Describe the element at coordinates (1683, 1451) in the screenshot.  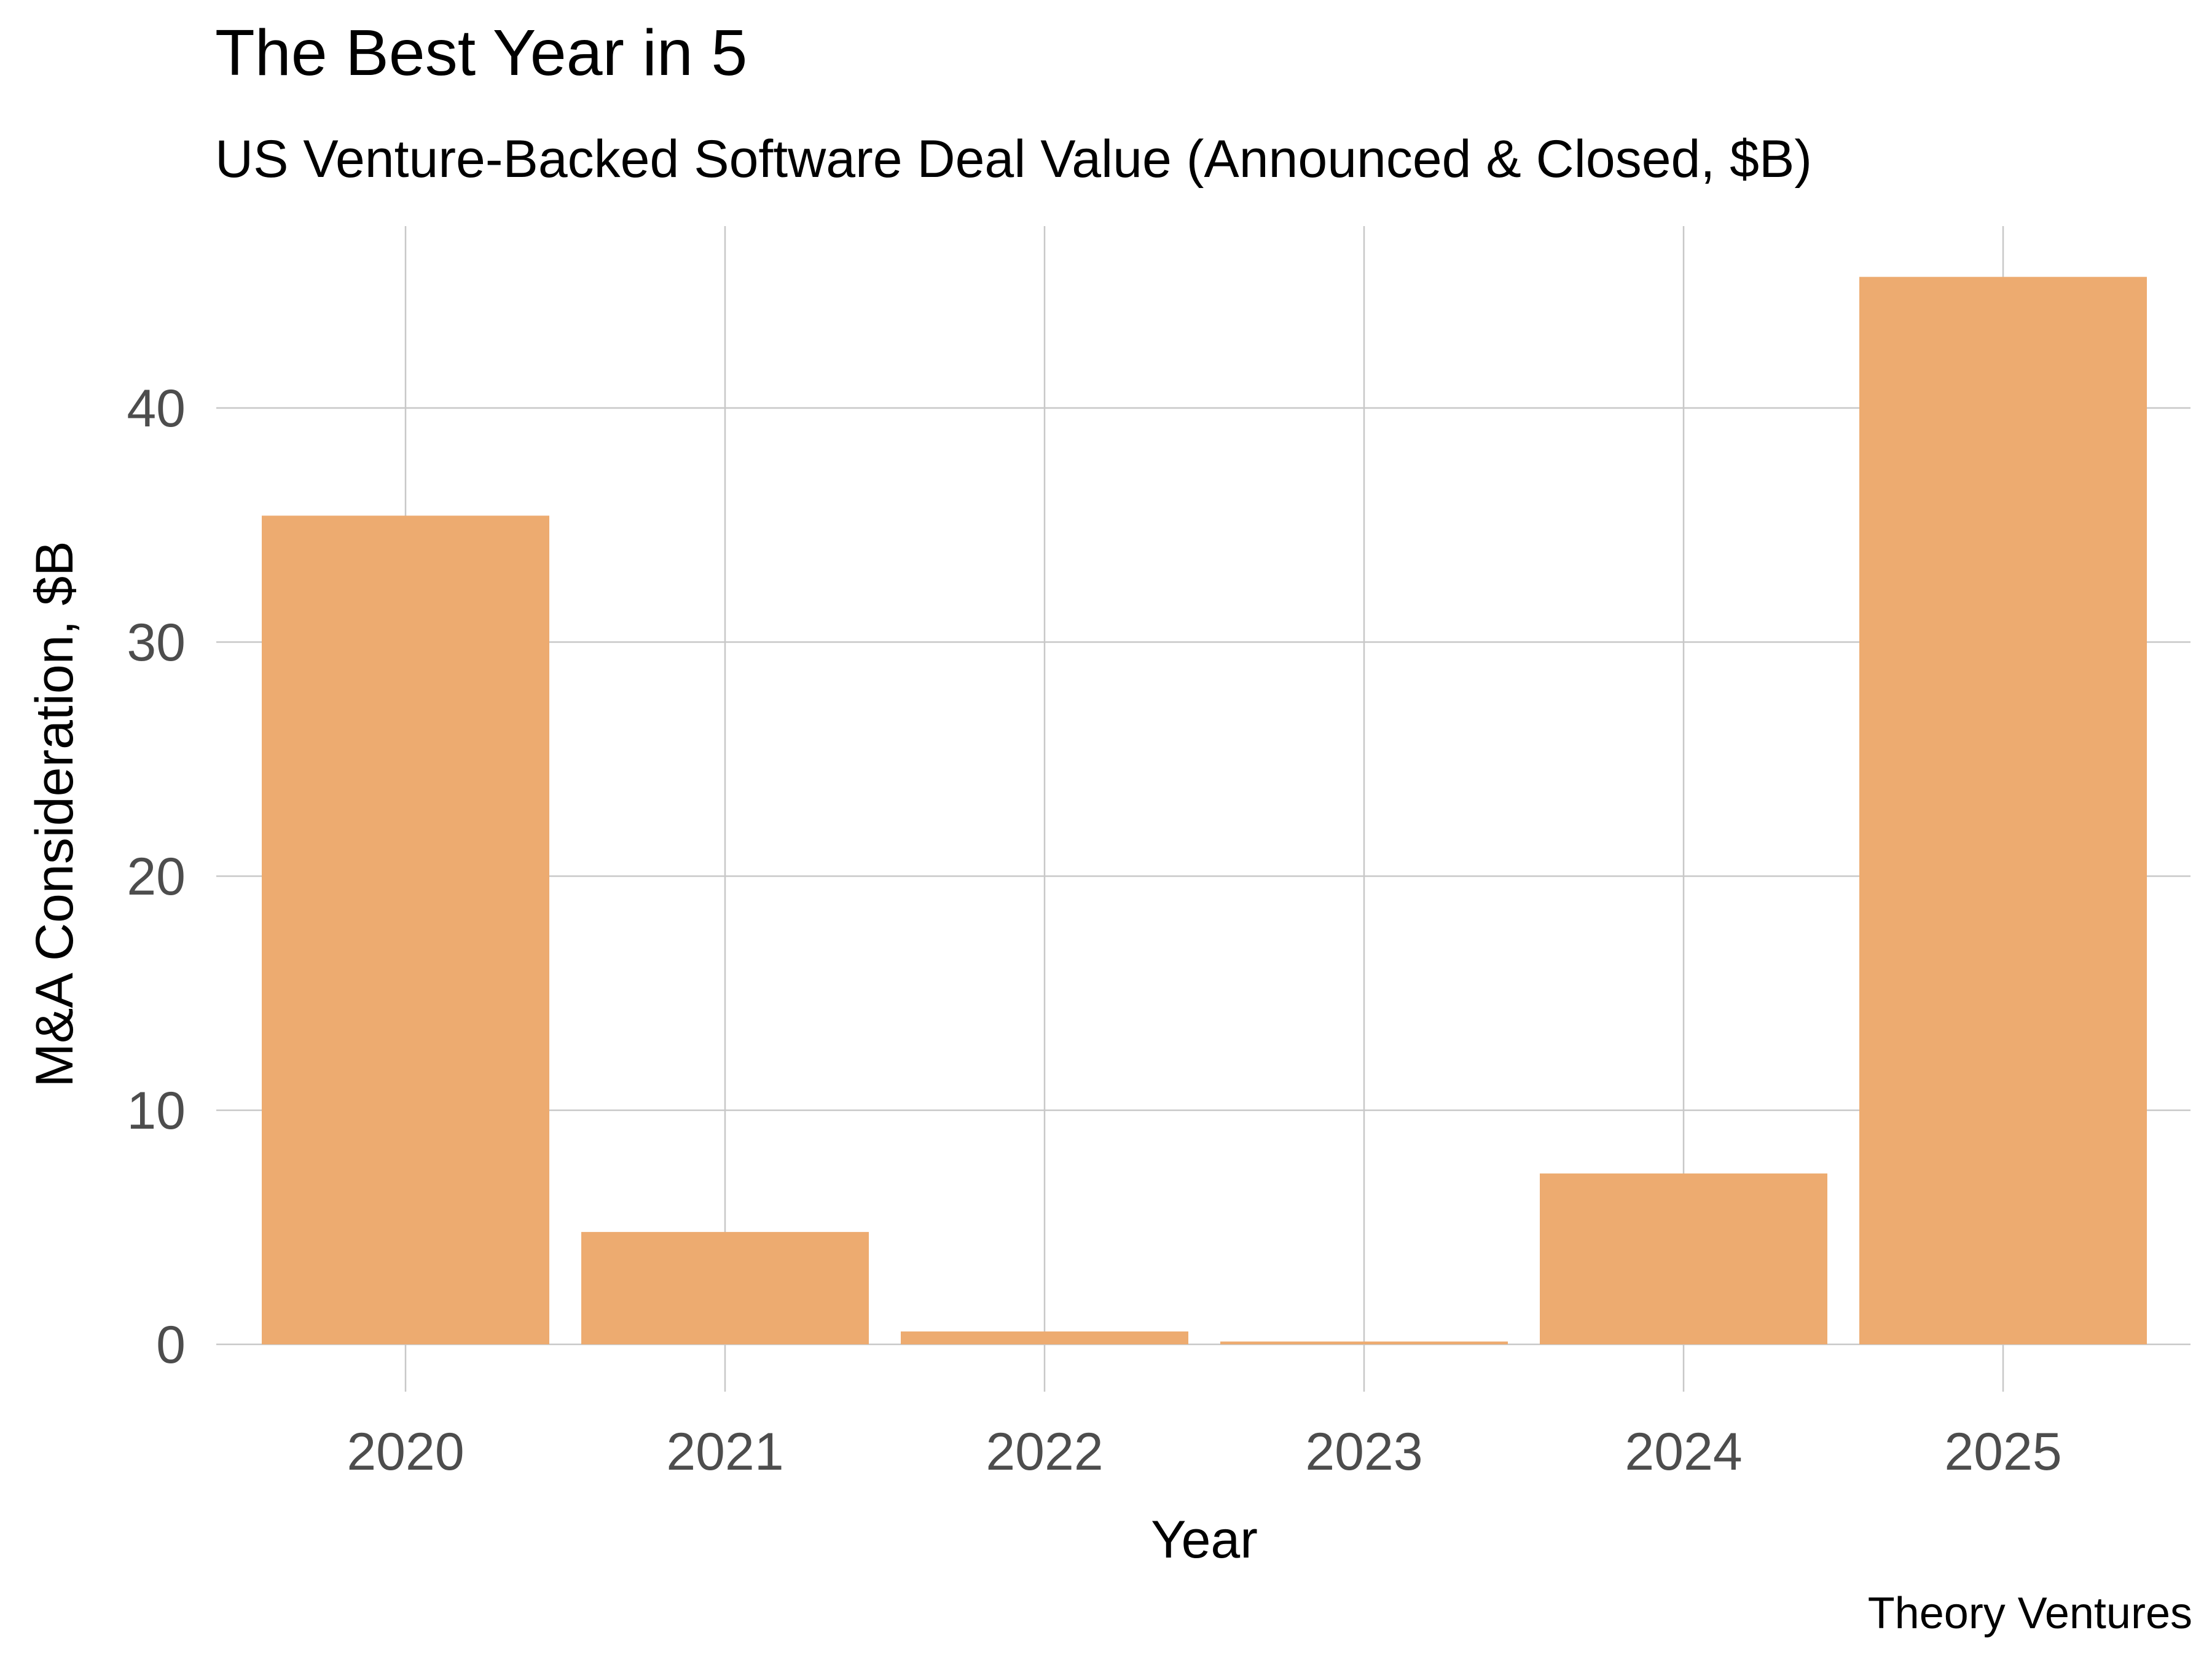
I see `x-tick-label: 2024` at that location.